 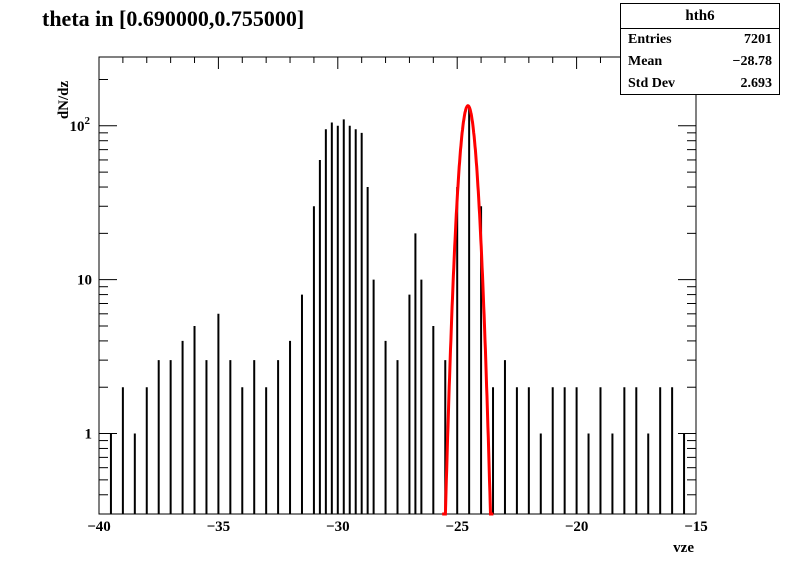 What do you see at coordinates (756, 83) in the screenshot?
I see `stats-value: 2.693` at bounding box center [756, 83].